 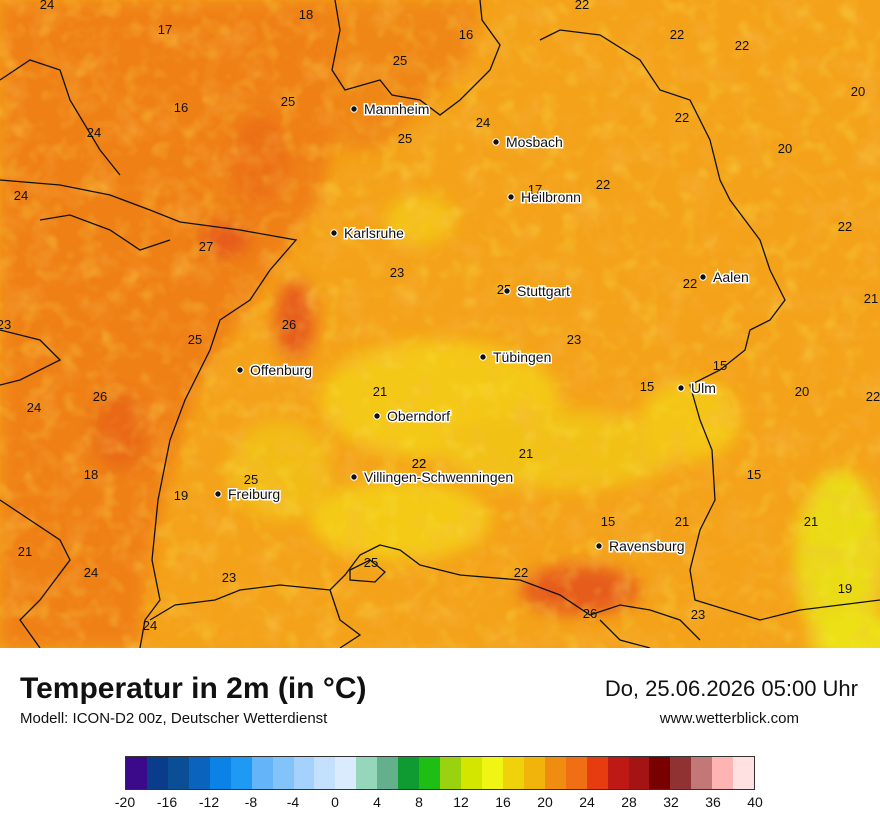 I want to click on city-label: Offenburg, so click(x=281, y=370).